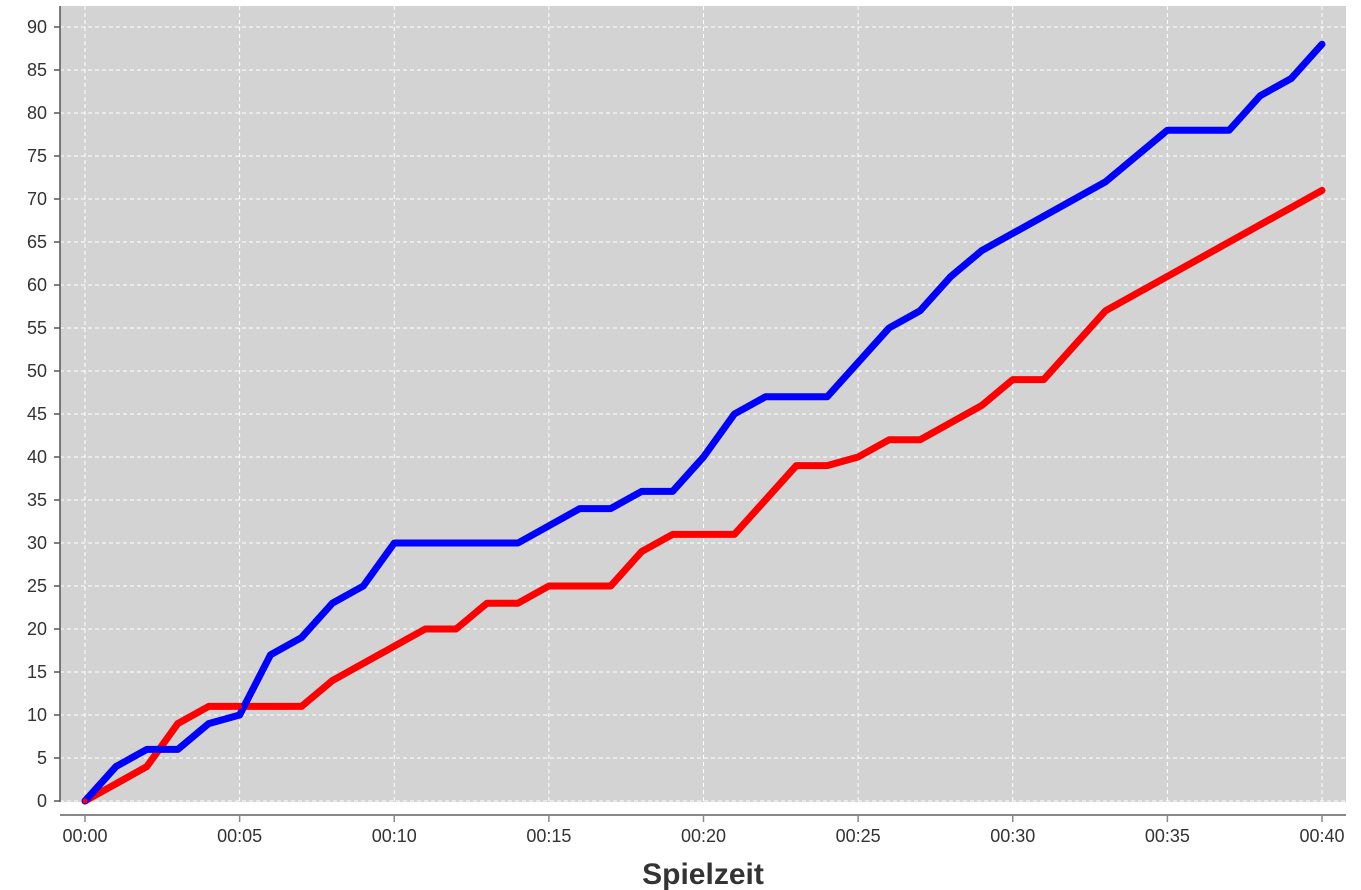  What do you see at coordinates (548, 836) in the screenshot?
I see `x-tick-label: 00:15` at bounding box center [548, 836].